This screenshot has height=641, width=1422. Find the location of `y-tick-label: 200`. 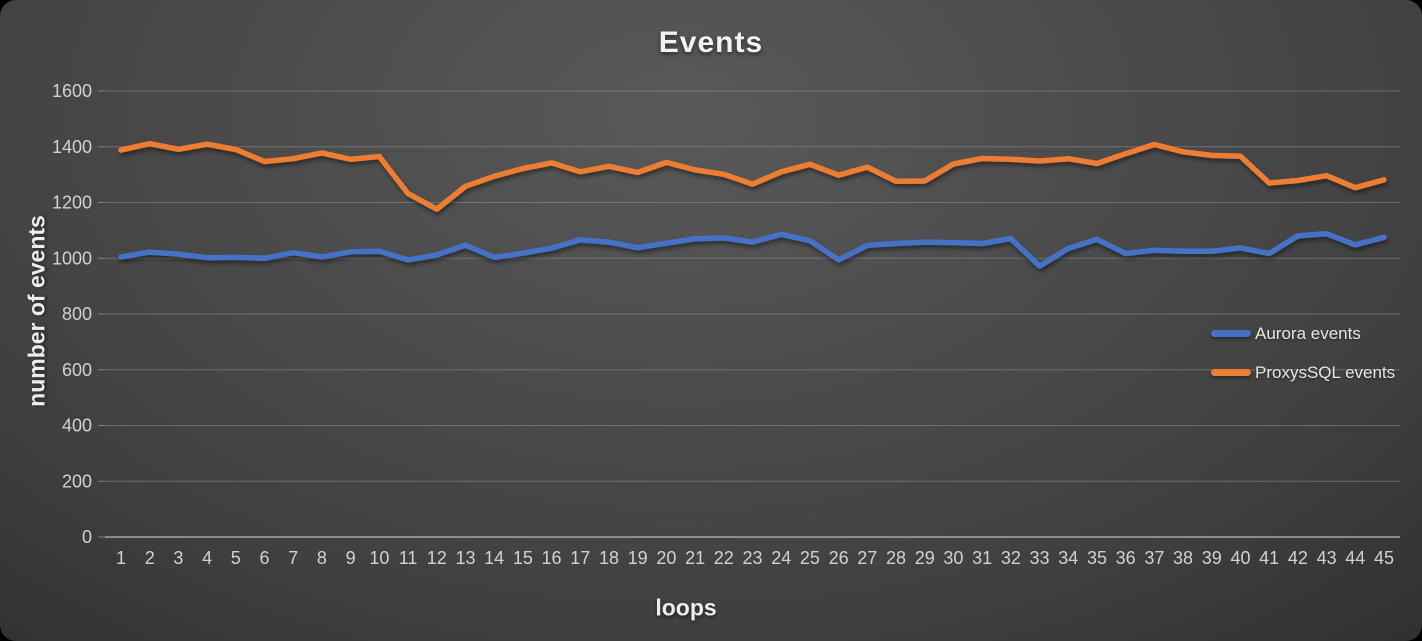

y-tick-label: 200 is located at coordinates (77, 481).